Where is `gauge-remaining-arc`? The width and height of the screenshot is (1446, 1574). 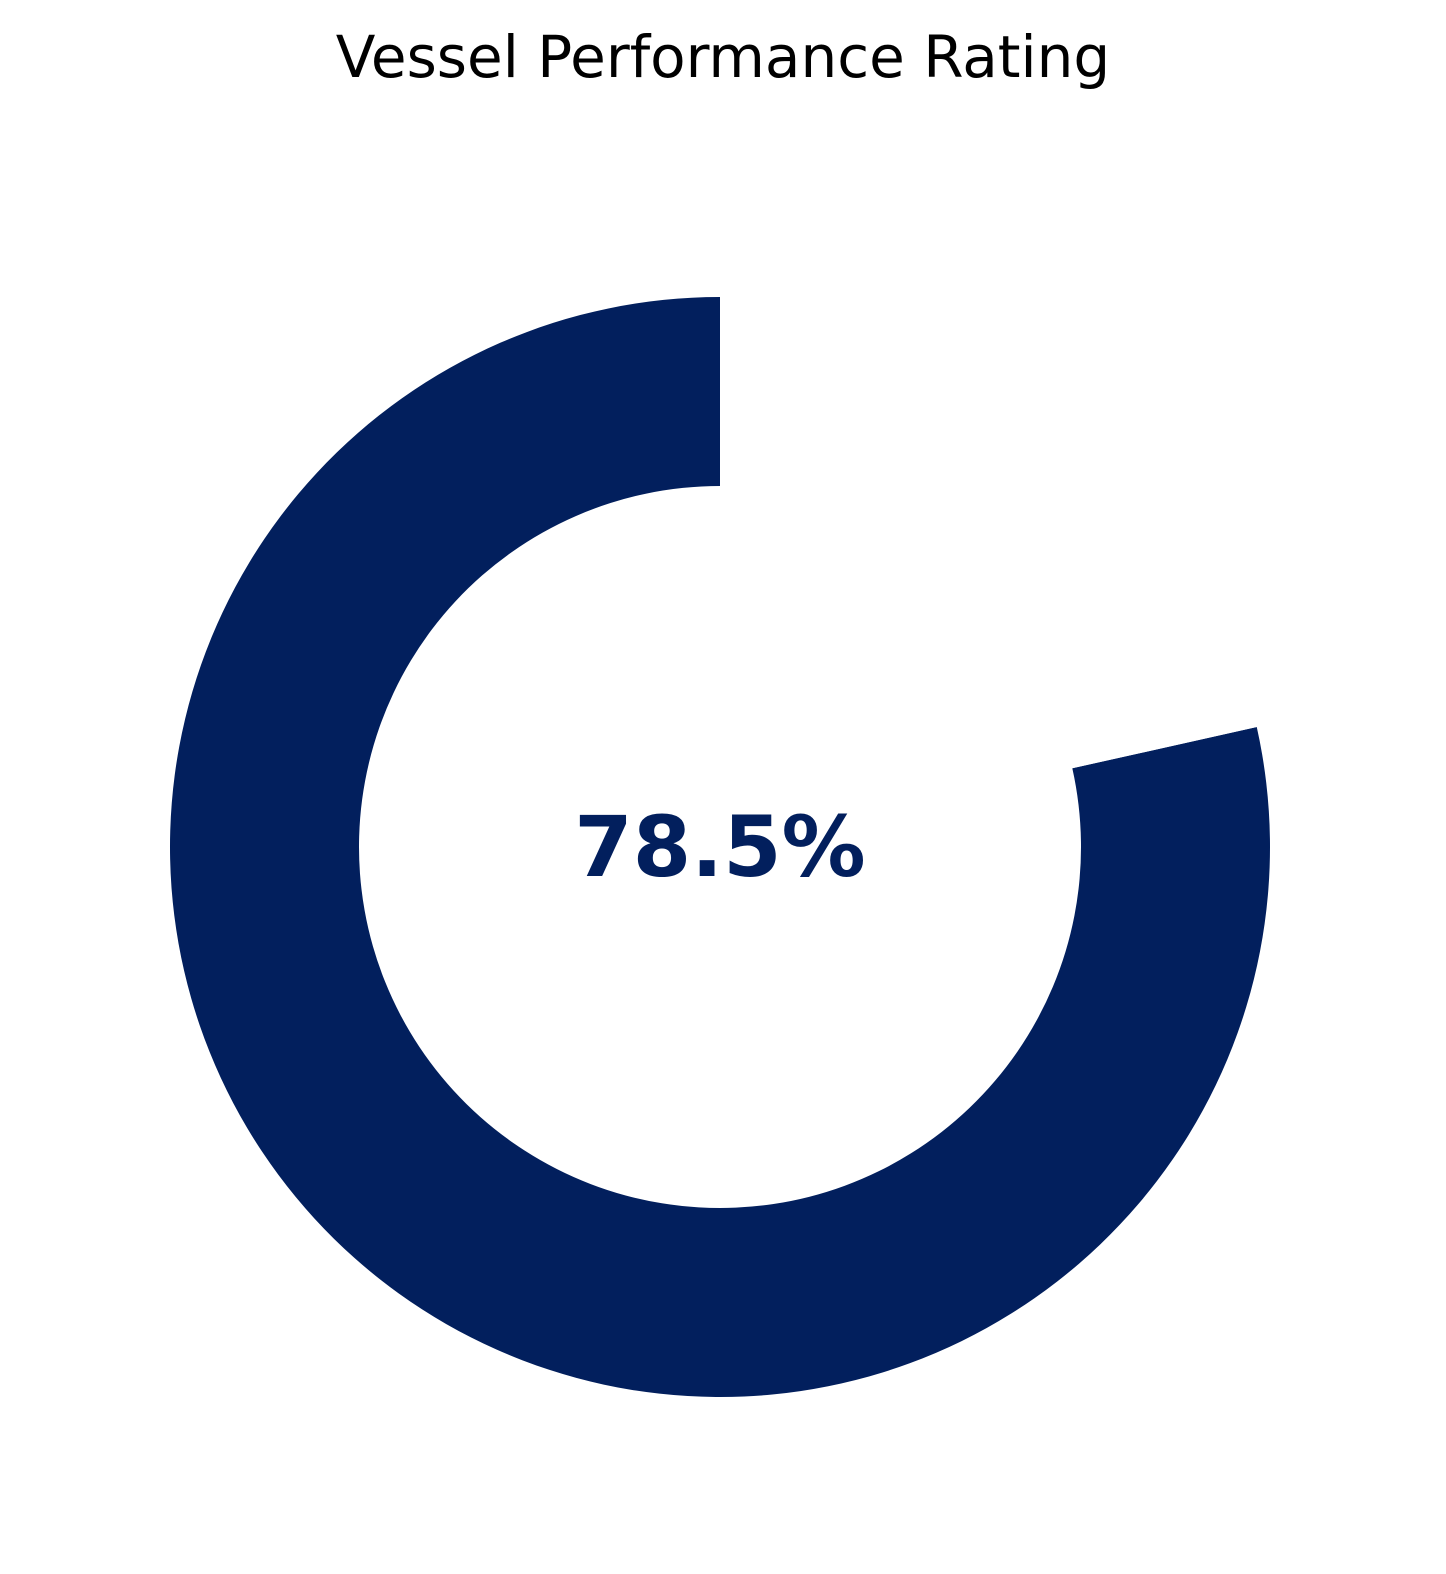 gauge-remaining-arc is located at coordinates (988, 533).